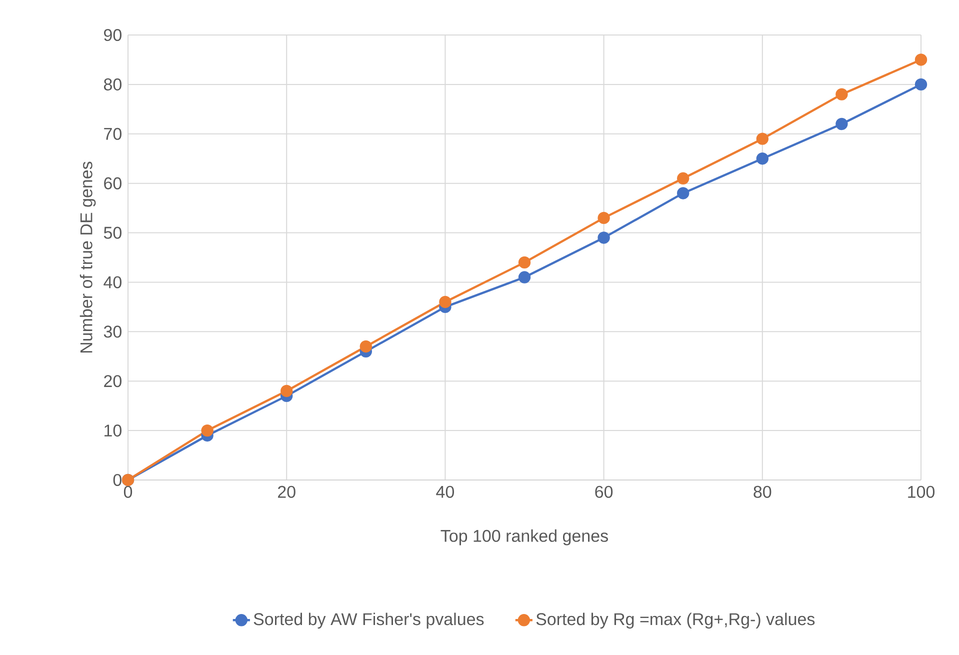  I want to click on y-tick-label: 90, so click(113, 35).